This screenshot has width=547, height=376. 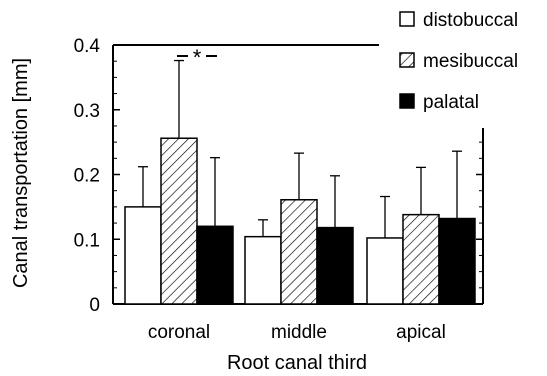 What do you see at coordinates (179, 332) in the screenshot?
I see `x-tick-label: coronal` at bounding box center [179, 332].